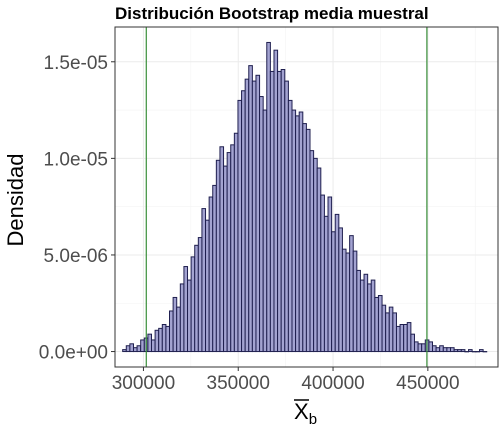 The width and height of the screenshot is (504, 432). I want to click on y-tick-label: 1.5e-05, so click(76, 63).